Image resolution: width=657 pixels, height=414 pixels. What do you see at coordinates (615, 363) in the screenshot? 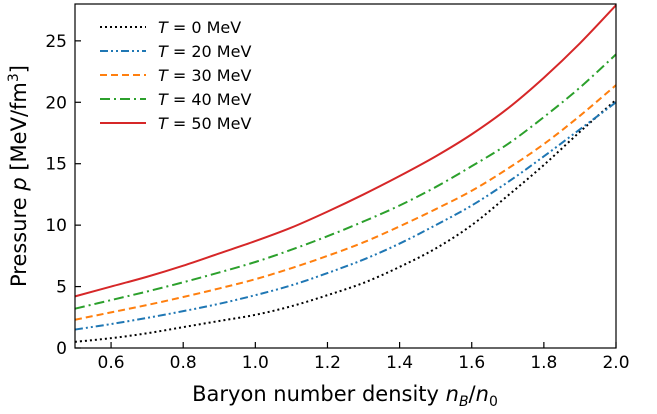
I see `x-tick-label: 2.0` at bounding box center [615, 363].